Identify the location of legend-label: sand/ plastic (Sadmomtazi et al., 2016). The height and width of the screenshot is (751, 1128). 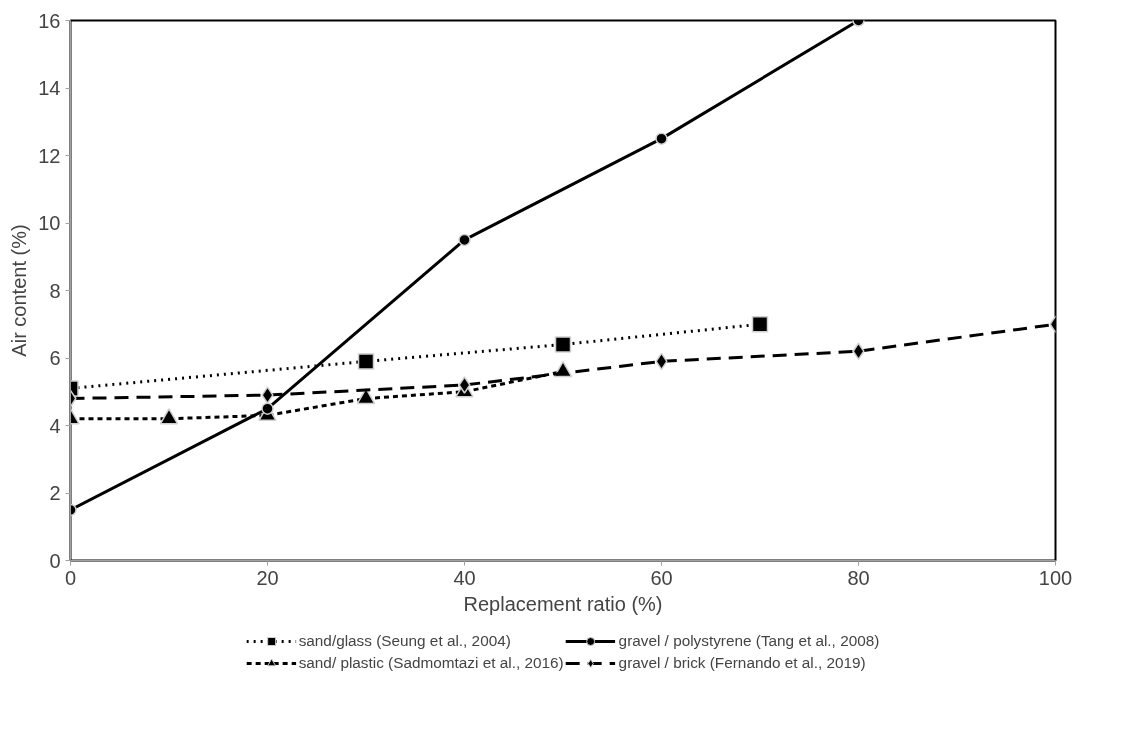
(431, 663).